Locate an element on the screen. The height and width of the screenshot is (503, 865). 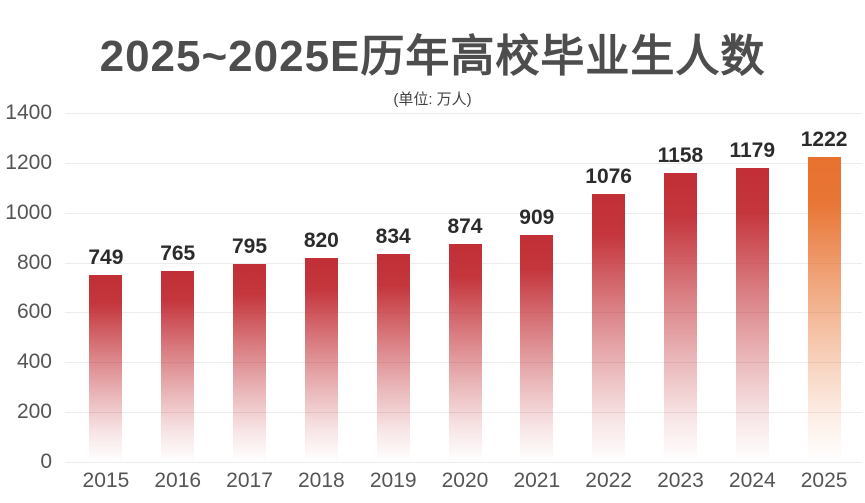
x-axis-tick-label: 2018 is located at coordinates (321, 480).